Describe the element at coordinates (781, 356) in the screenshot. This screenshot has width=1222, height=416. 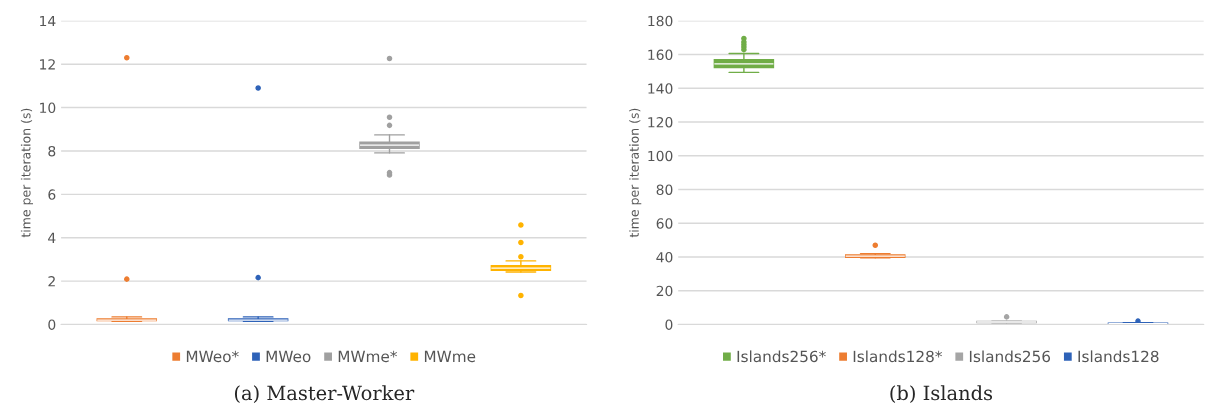
I see `legend-label: Islands256*` at that location.